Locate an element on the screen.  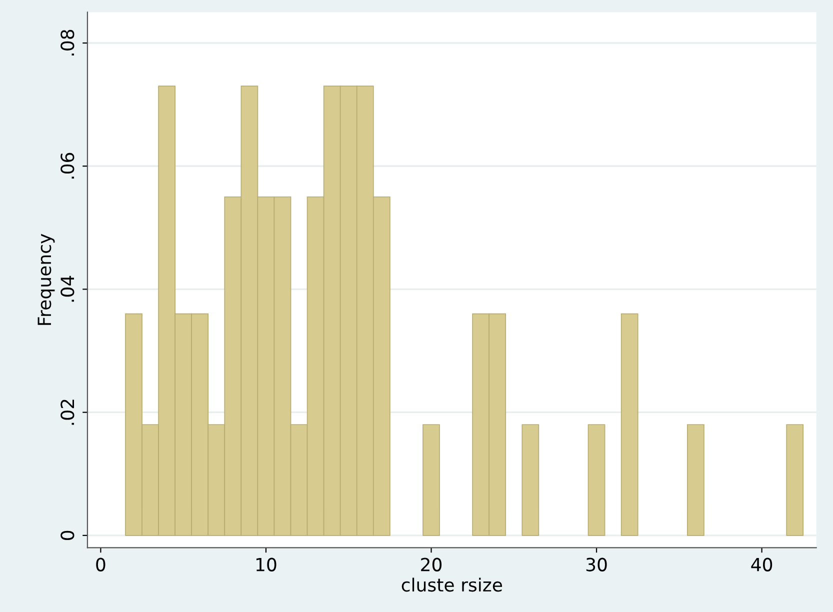
y-tick-label: .08 is located at coordinates (67, 43).